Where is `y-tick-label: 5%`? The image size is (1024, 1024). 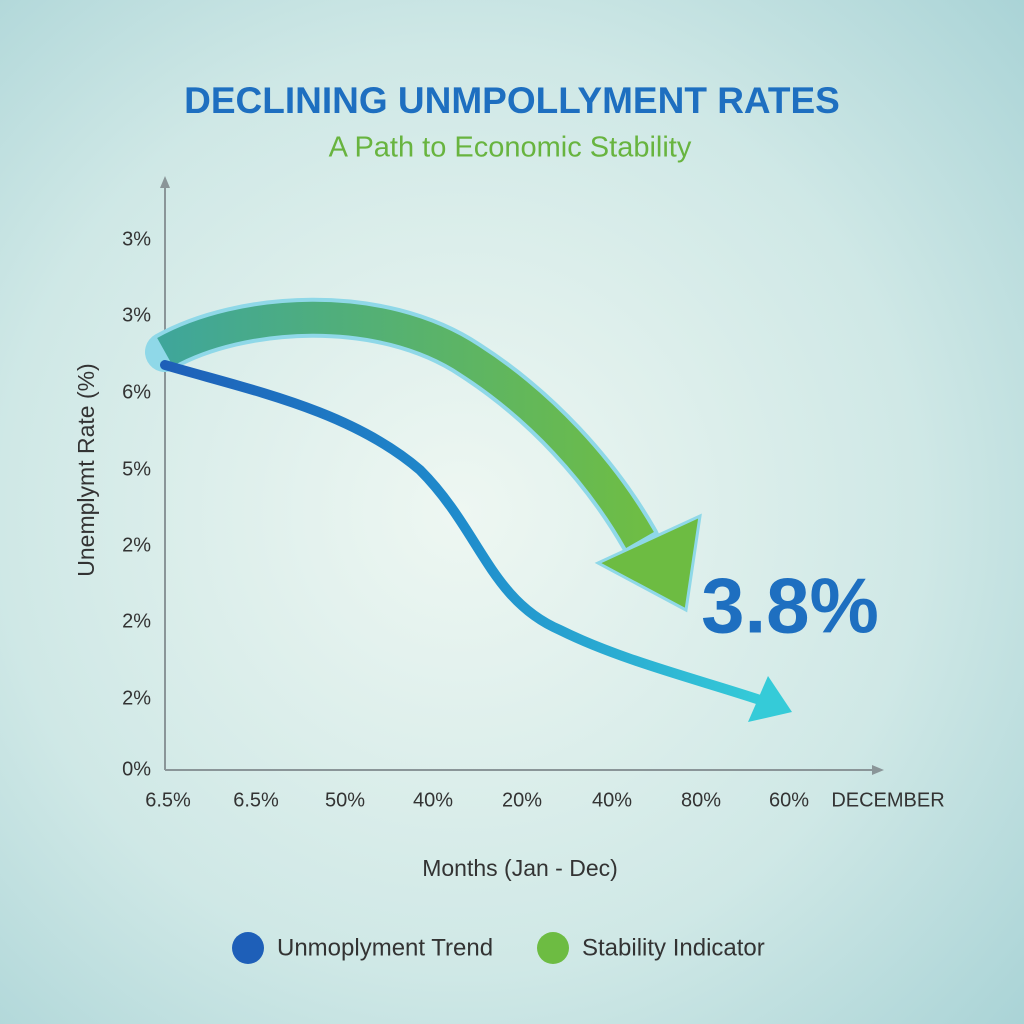
y-tick-label: 5% is located at coordinates (136, 469).